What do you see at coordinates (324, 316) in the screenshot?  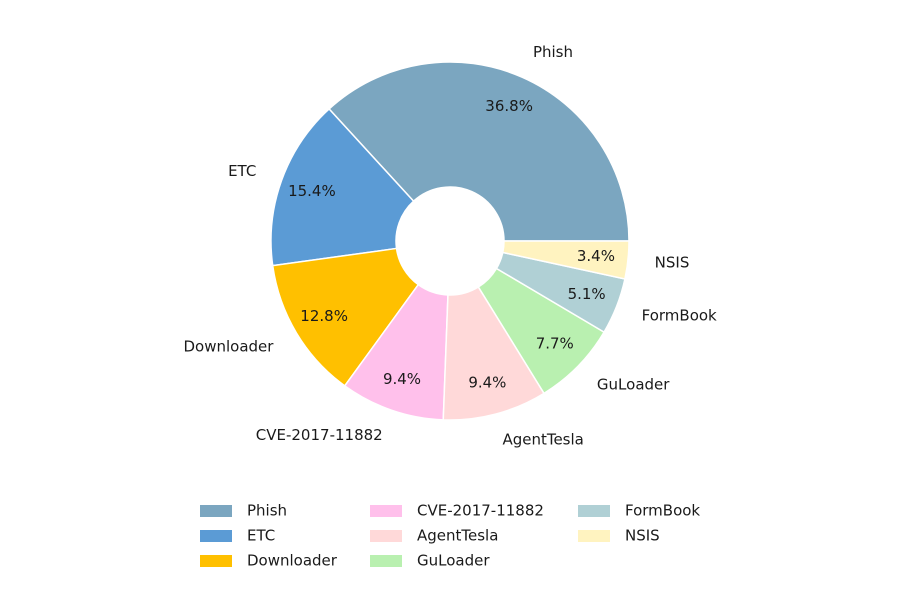 I see `value-label: 12.8%` at bounding box center [324, 316].